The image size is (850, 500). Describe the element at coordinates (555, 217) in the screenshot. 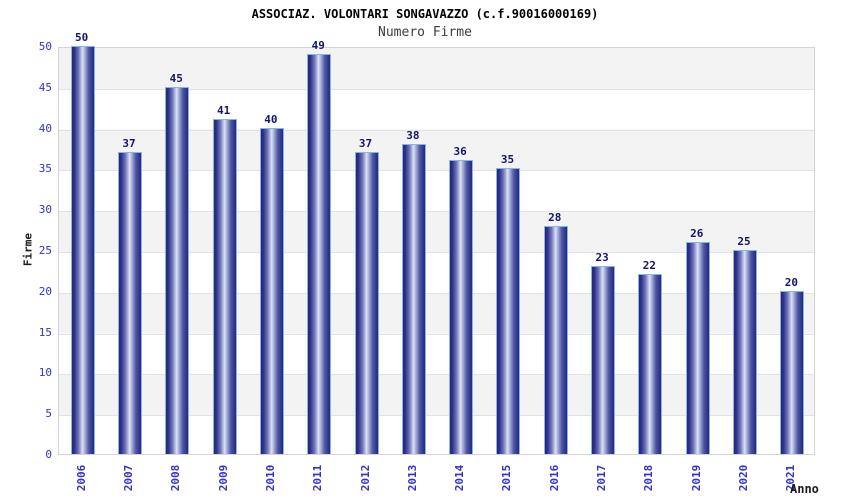

I see `bar-value-label: 28` at that location.